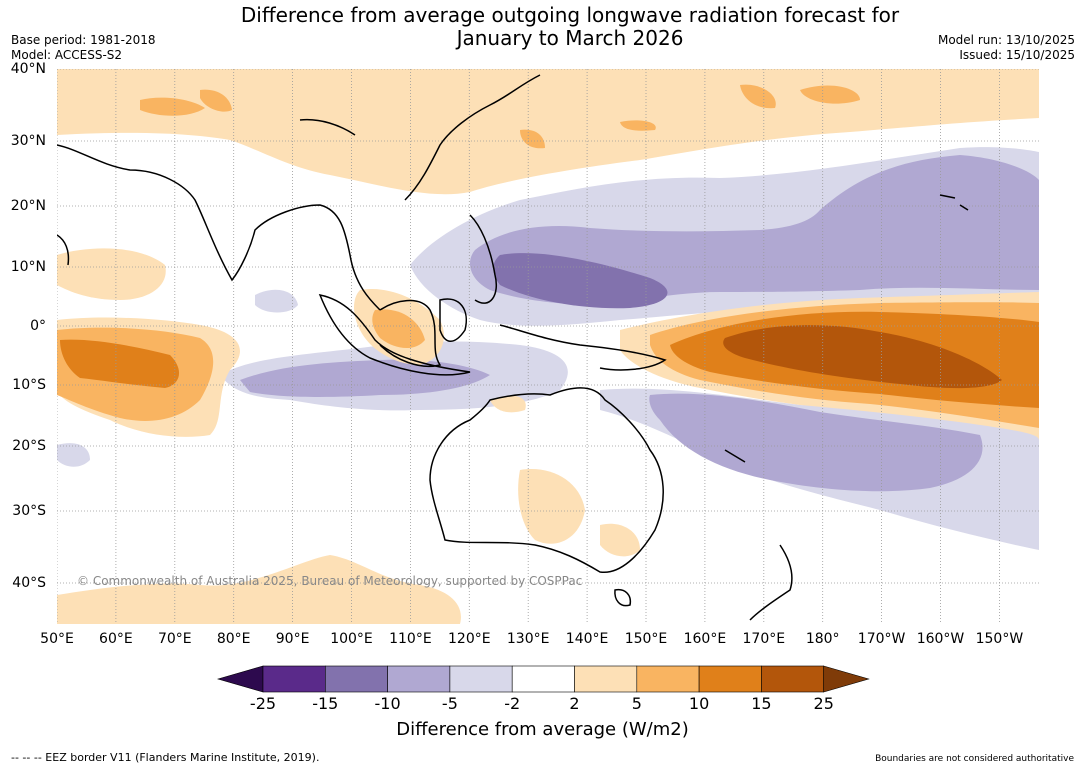 The height and width of the screenshot is (770, 1085). What do you see at coordinates (636, 703) in the screenshot?
I see `colorbar-tick-label: 5` at bounding box center [636, 703].